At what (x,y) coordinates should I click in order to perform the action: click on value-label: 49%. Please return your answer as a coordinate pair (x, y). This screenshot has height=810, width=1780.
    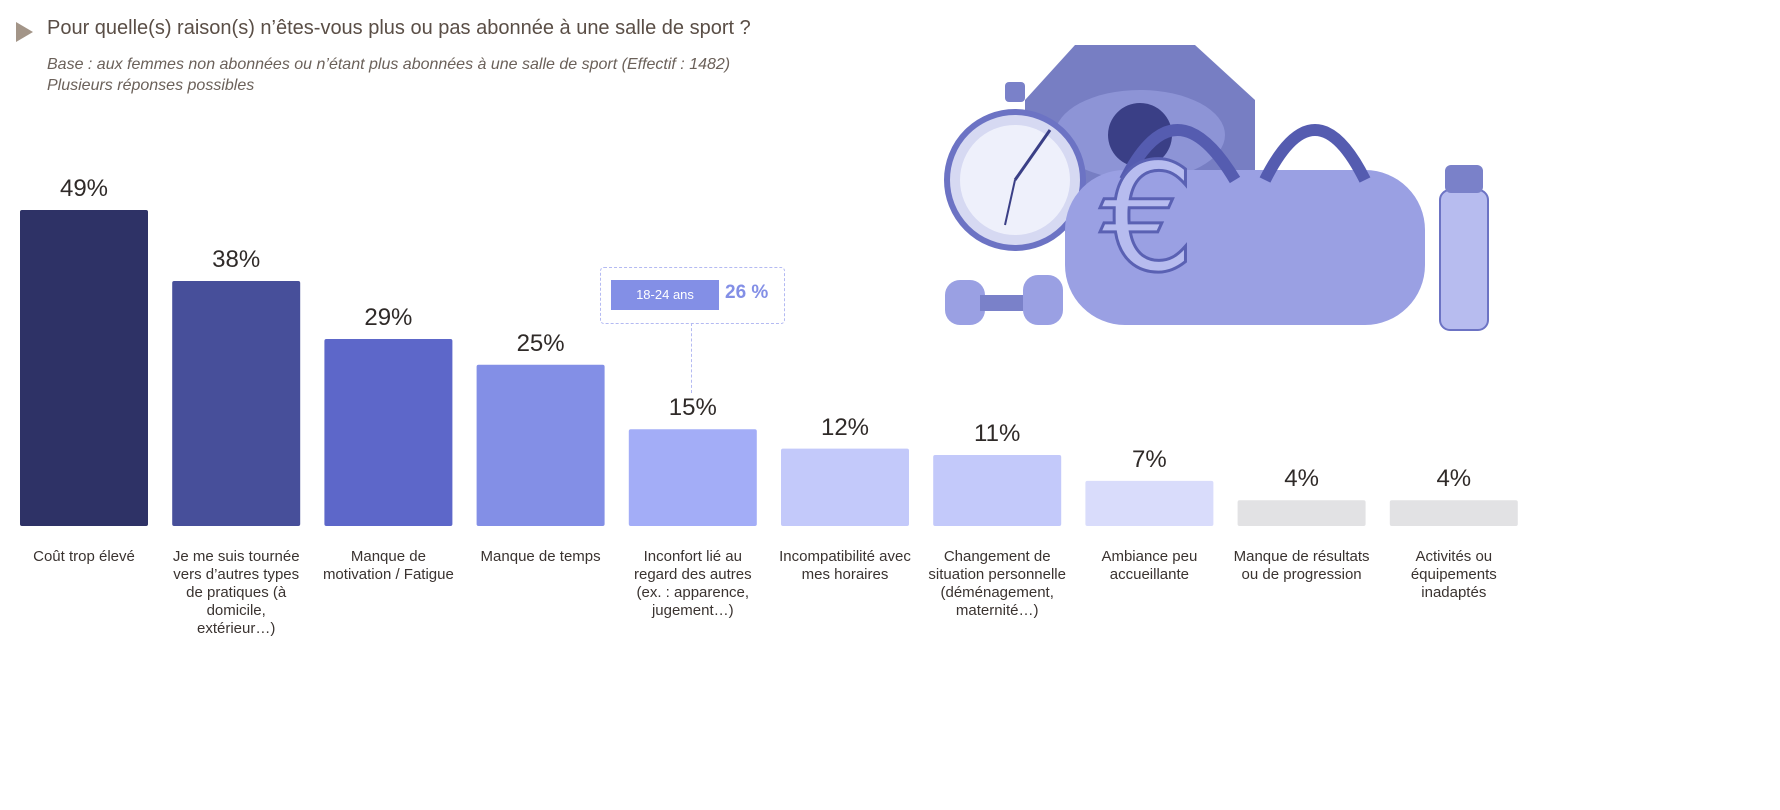
    Looking at the image, I should click on (84, 188).